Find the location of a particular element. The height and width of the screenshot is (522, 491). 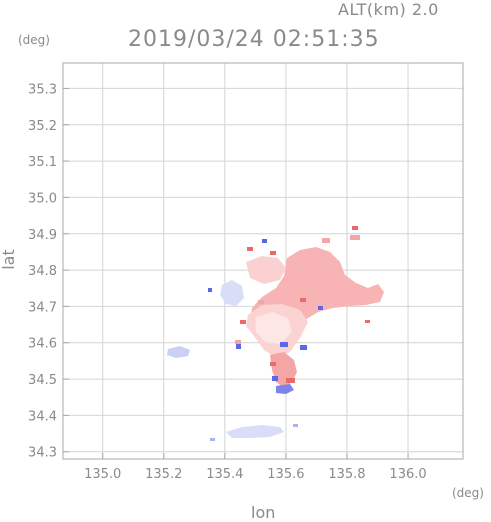

x-tick-label: 135.6 is located at coordinates (285, 474).